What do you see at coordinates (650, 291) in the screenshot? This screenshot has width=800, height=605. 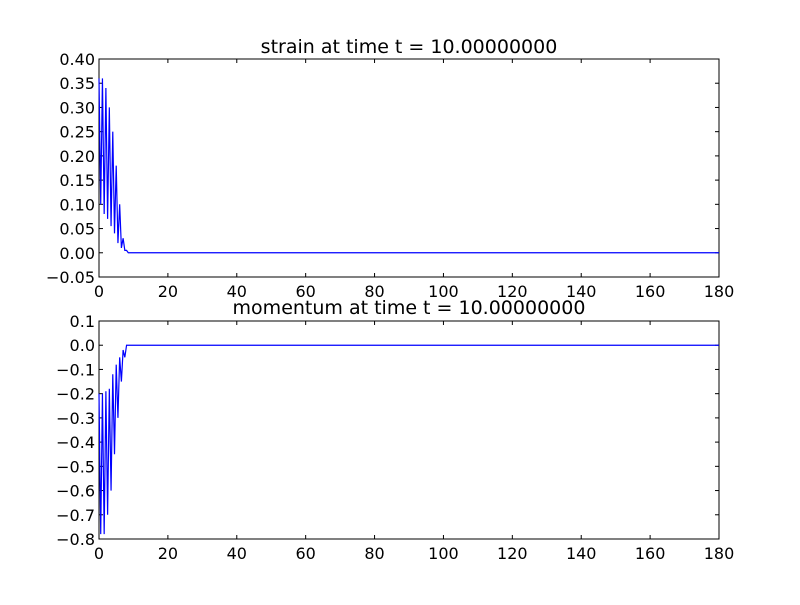 I see `strain-xtick-label: 160` at bounding box center [650, 291].